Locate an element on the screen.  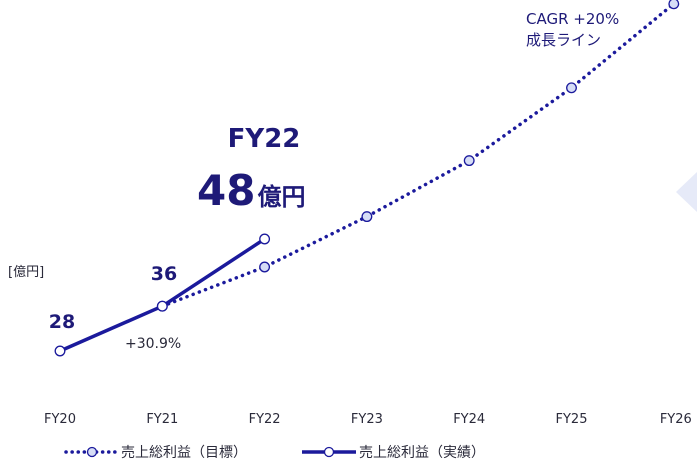
x-tick-fy24: FY24 is located at coordinates (469, 419).